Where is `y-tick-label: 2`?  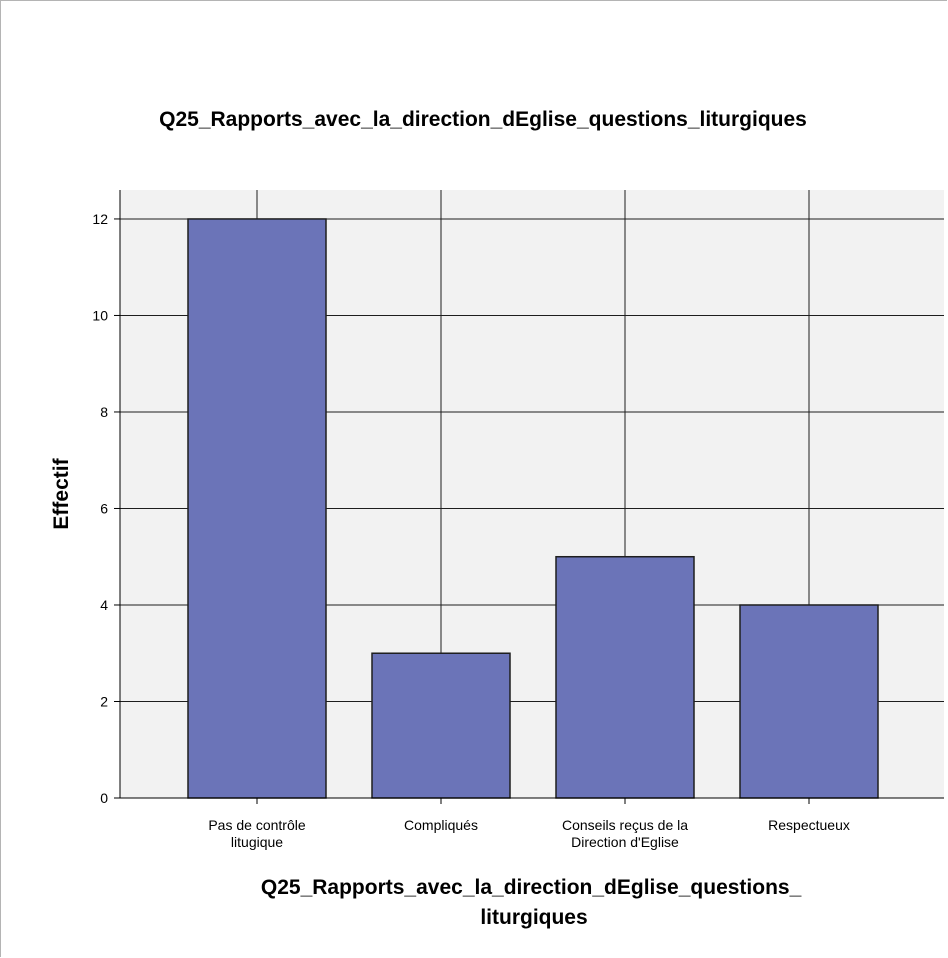
y-tick-label: 2 is located at coordinates (104, 701).